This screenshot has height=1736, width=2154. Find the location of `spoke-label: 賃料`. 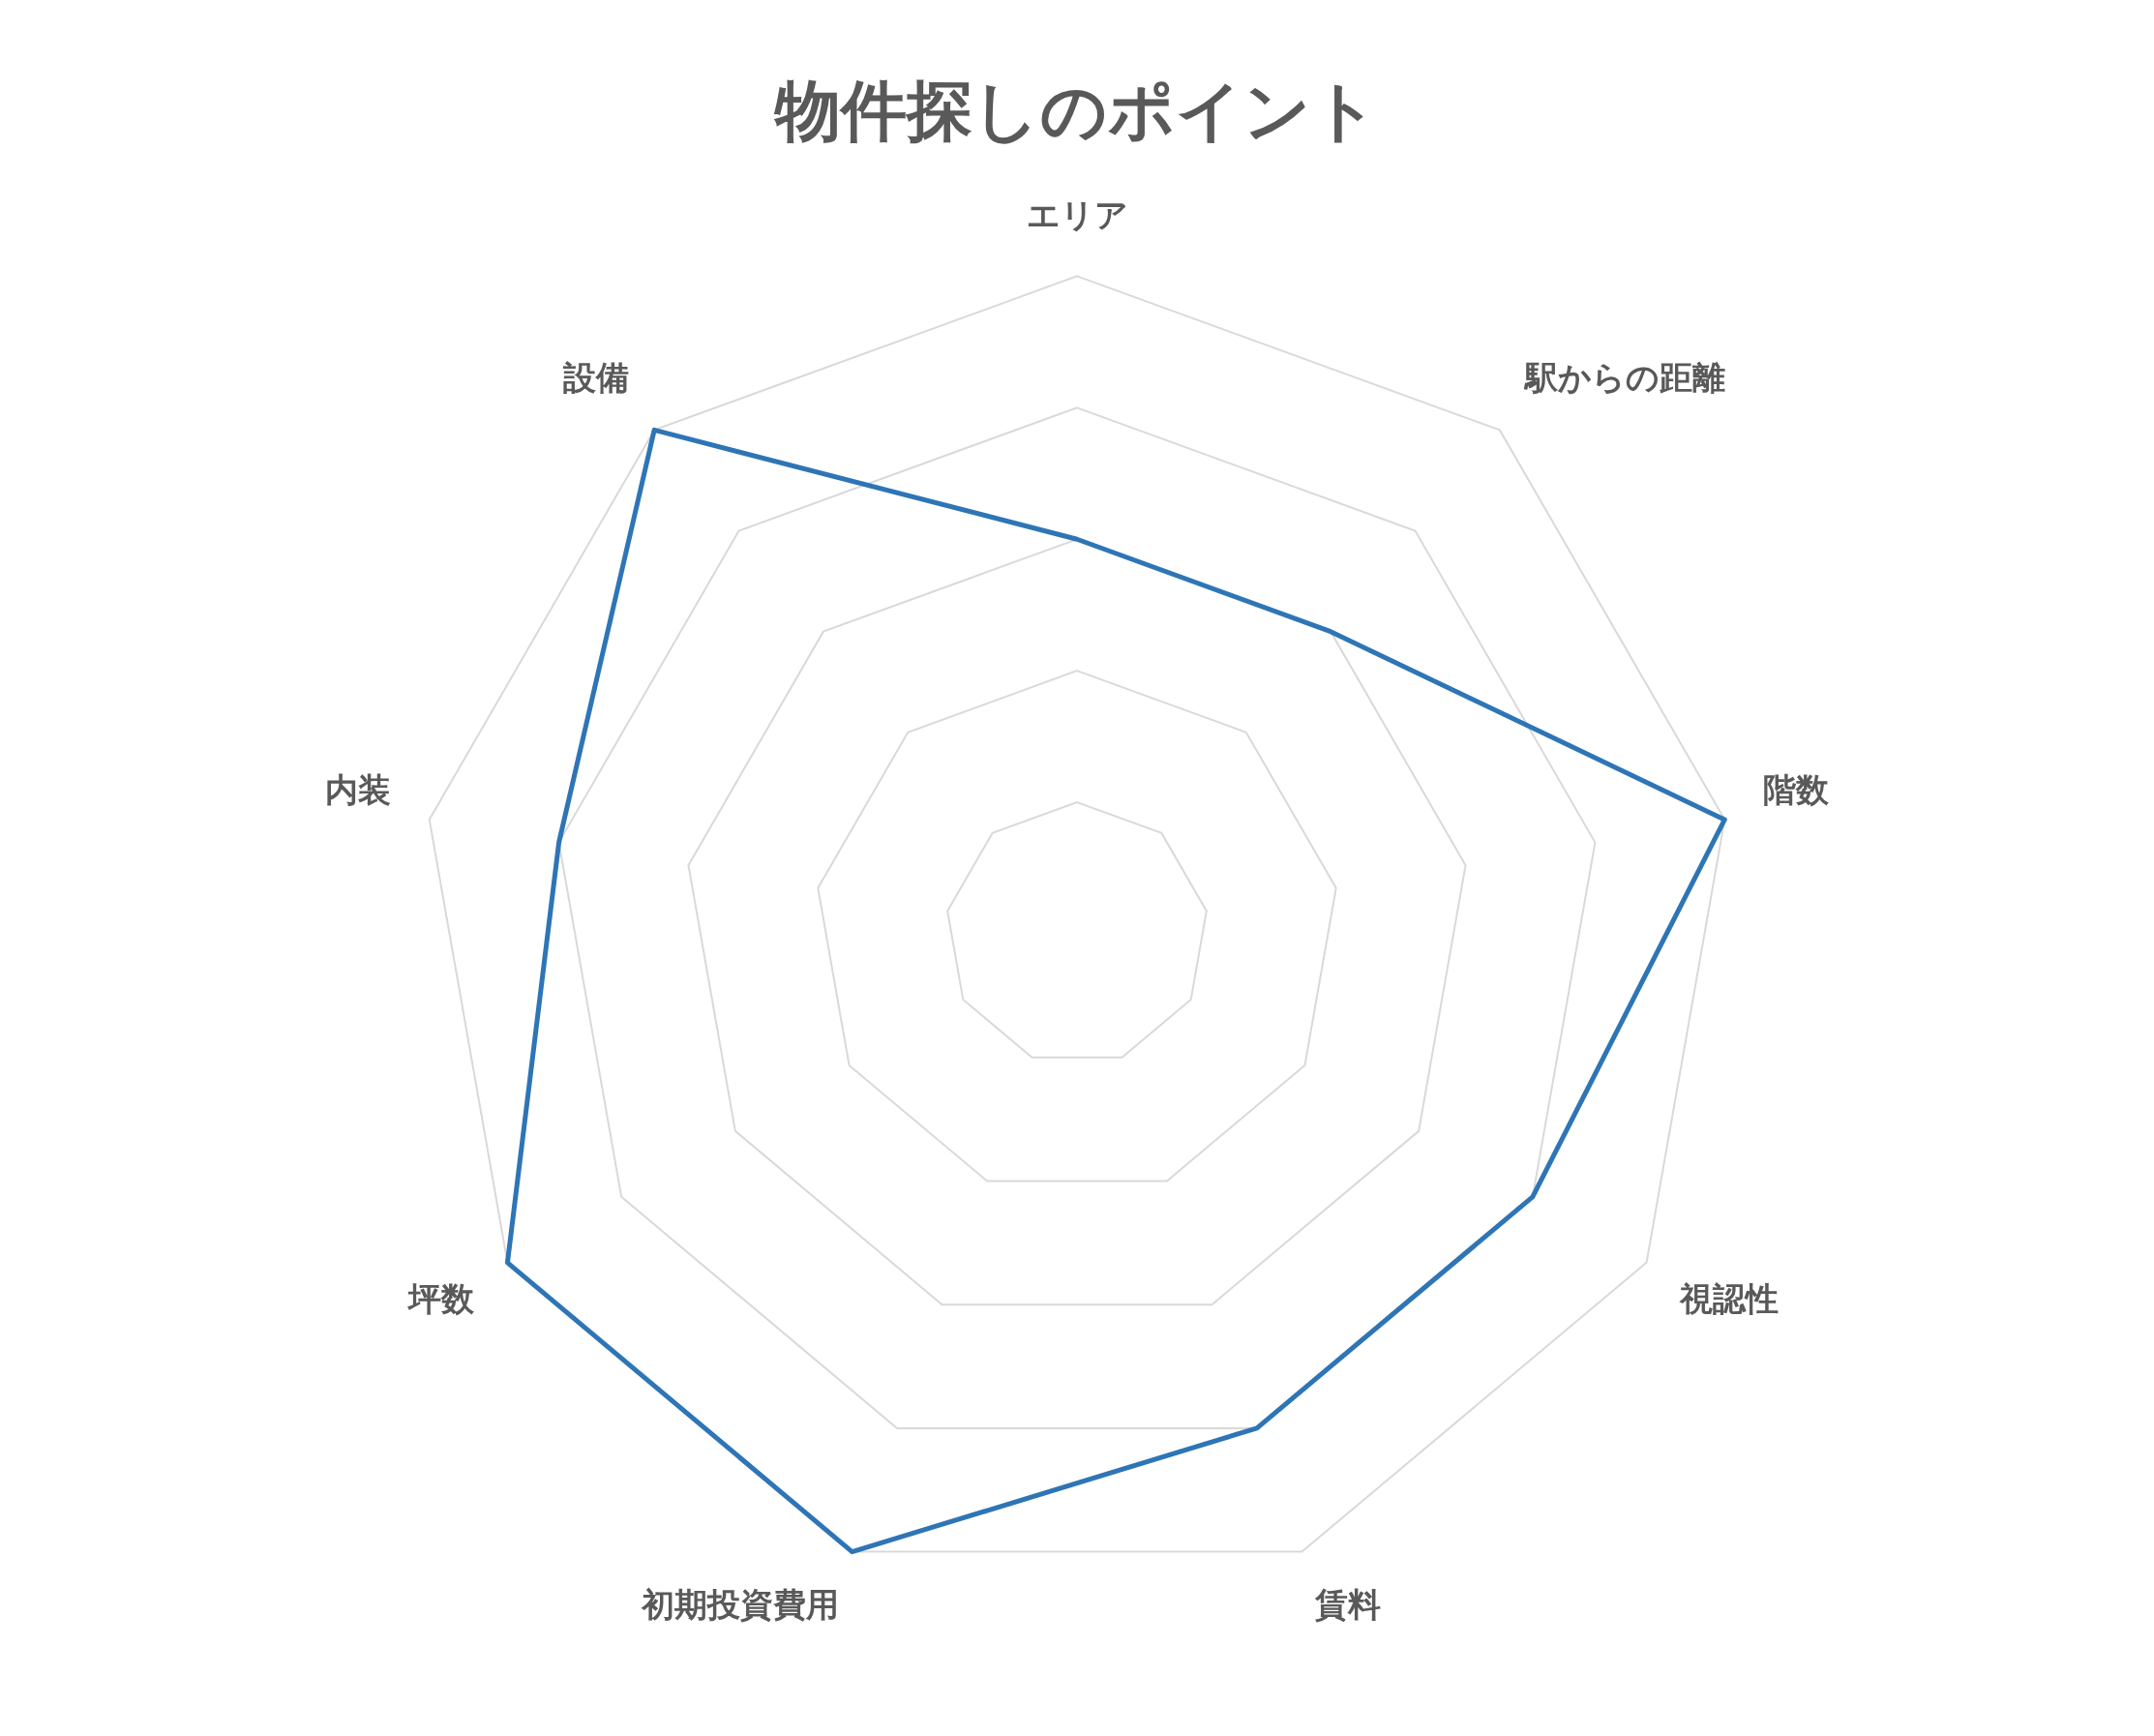

spoke-label: 賃料 is located at coordinates (1348, 1605).